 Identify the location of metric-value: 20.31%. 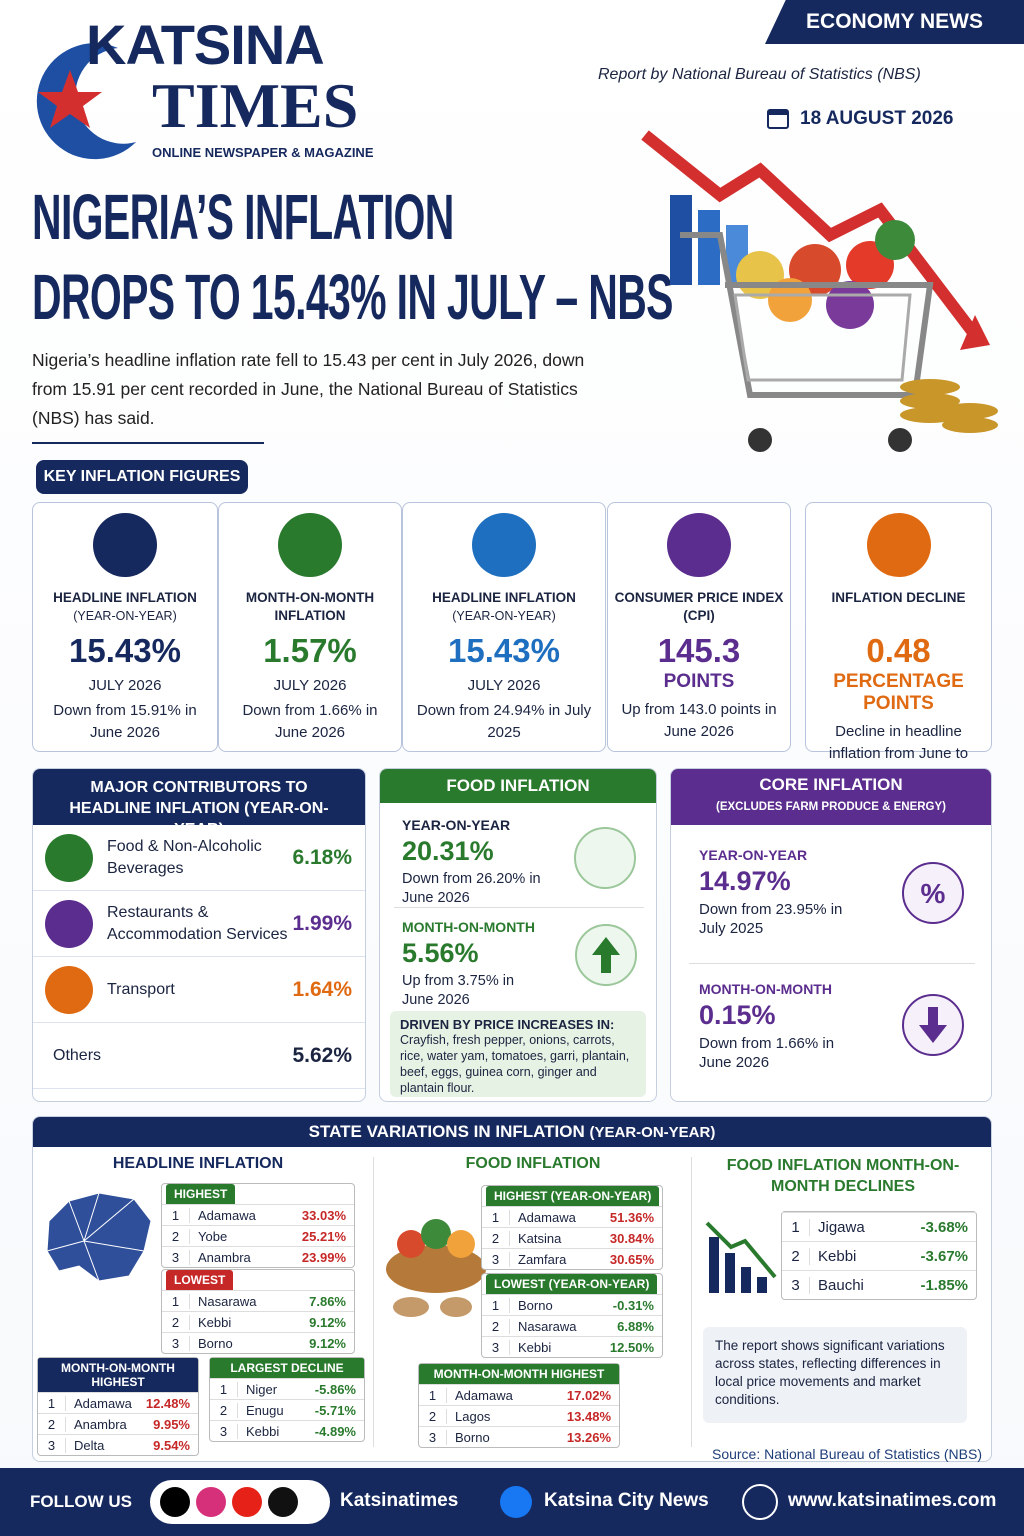
(448, 851).